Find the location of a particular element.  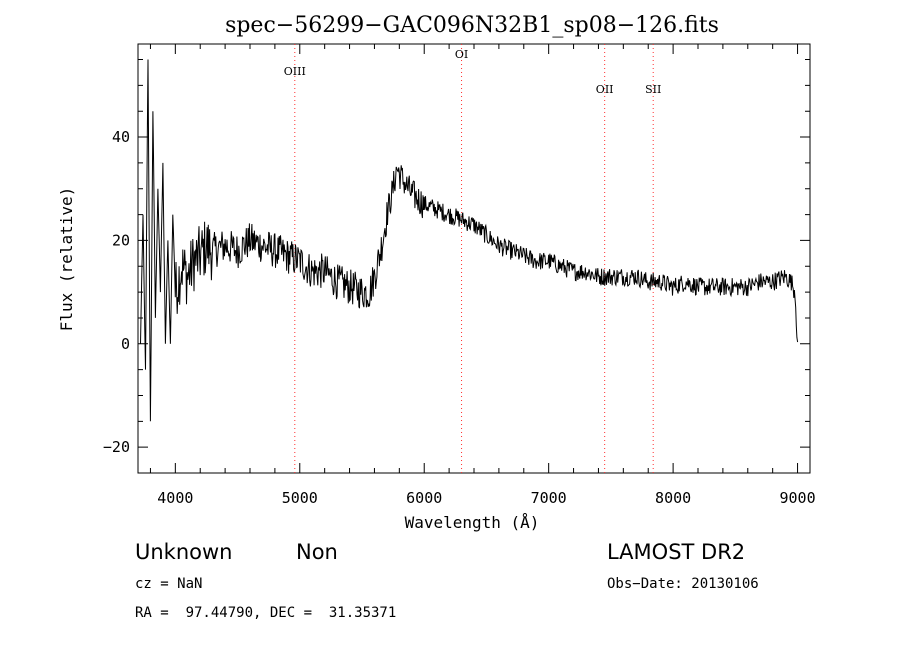

survey-name: LAMOST DR2 is located at coordinates (676, 552).